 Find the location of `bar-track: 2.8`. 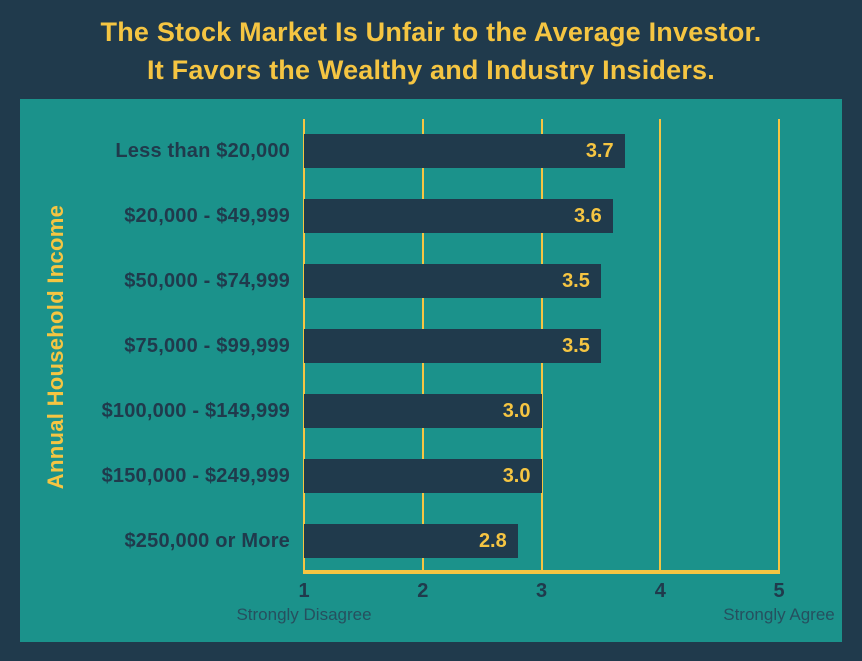

bar-track: 2.8 is located at coordinates (541, 541).